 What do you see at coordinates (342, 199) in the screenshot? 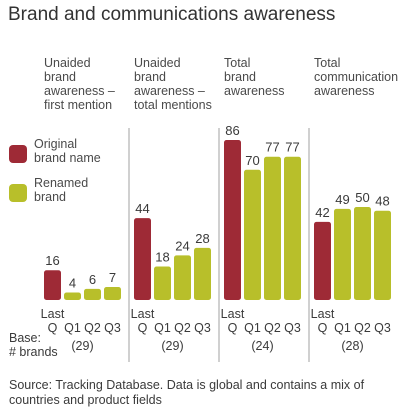
I see `data-label: 49` at bounding box center [342, 199].